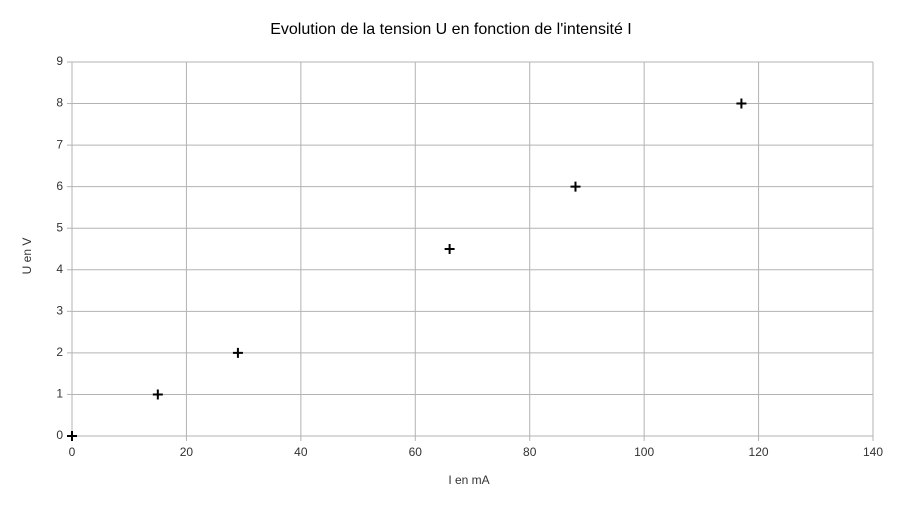 This screenshot has height=507, width=902. I want to click on y-tick-label: 8, so click(59, 103).